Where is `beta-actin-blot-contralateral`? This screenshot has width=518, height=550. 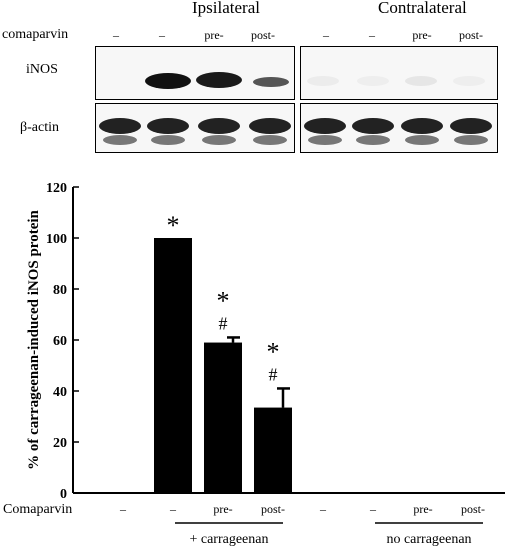 beta-actin-blot-contralateral is located at coordinates (399, 128).